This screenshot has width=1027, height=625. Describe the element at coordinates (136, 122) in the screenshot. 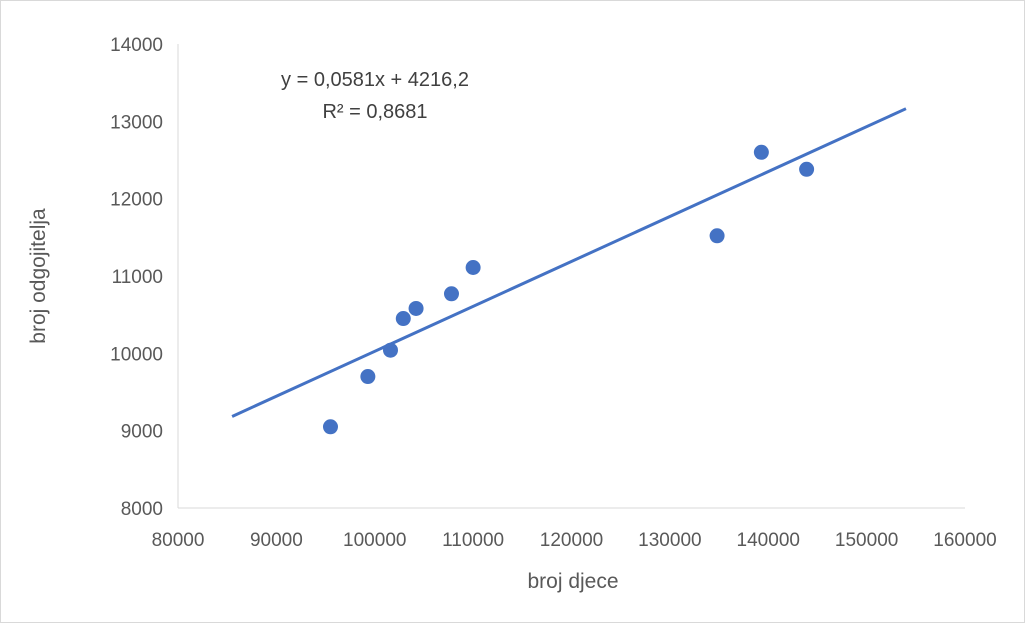

I see `y-tick-label: 13000` at that location.